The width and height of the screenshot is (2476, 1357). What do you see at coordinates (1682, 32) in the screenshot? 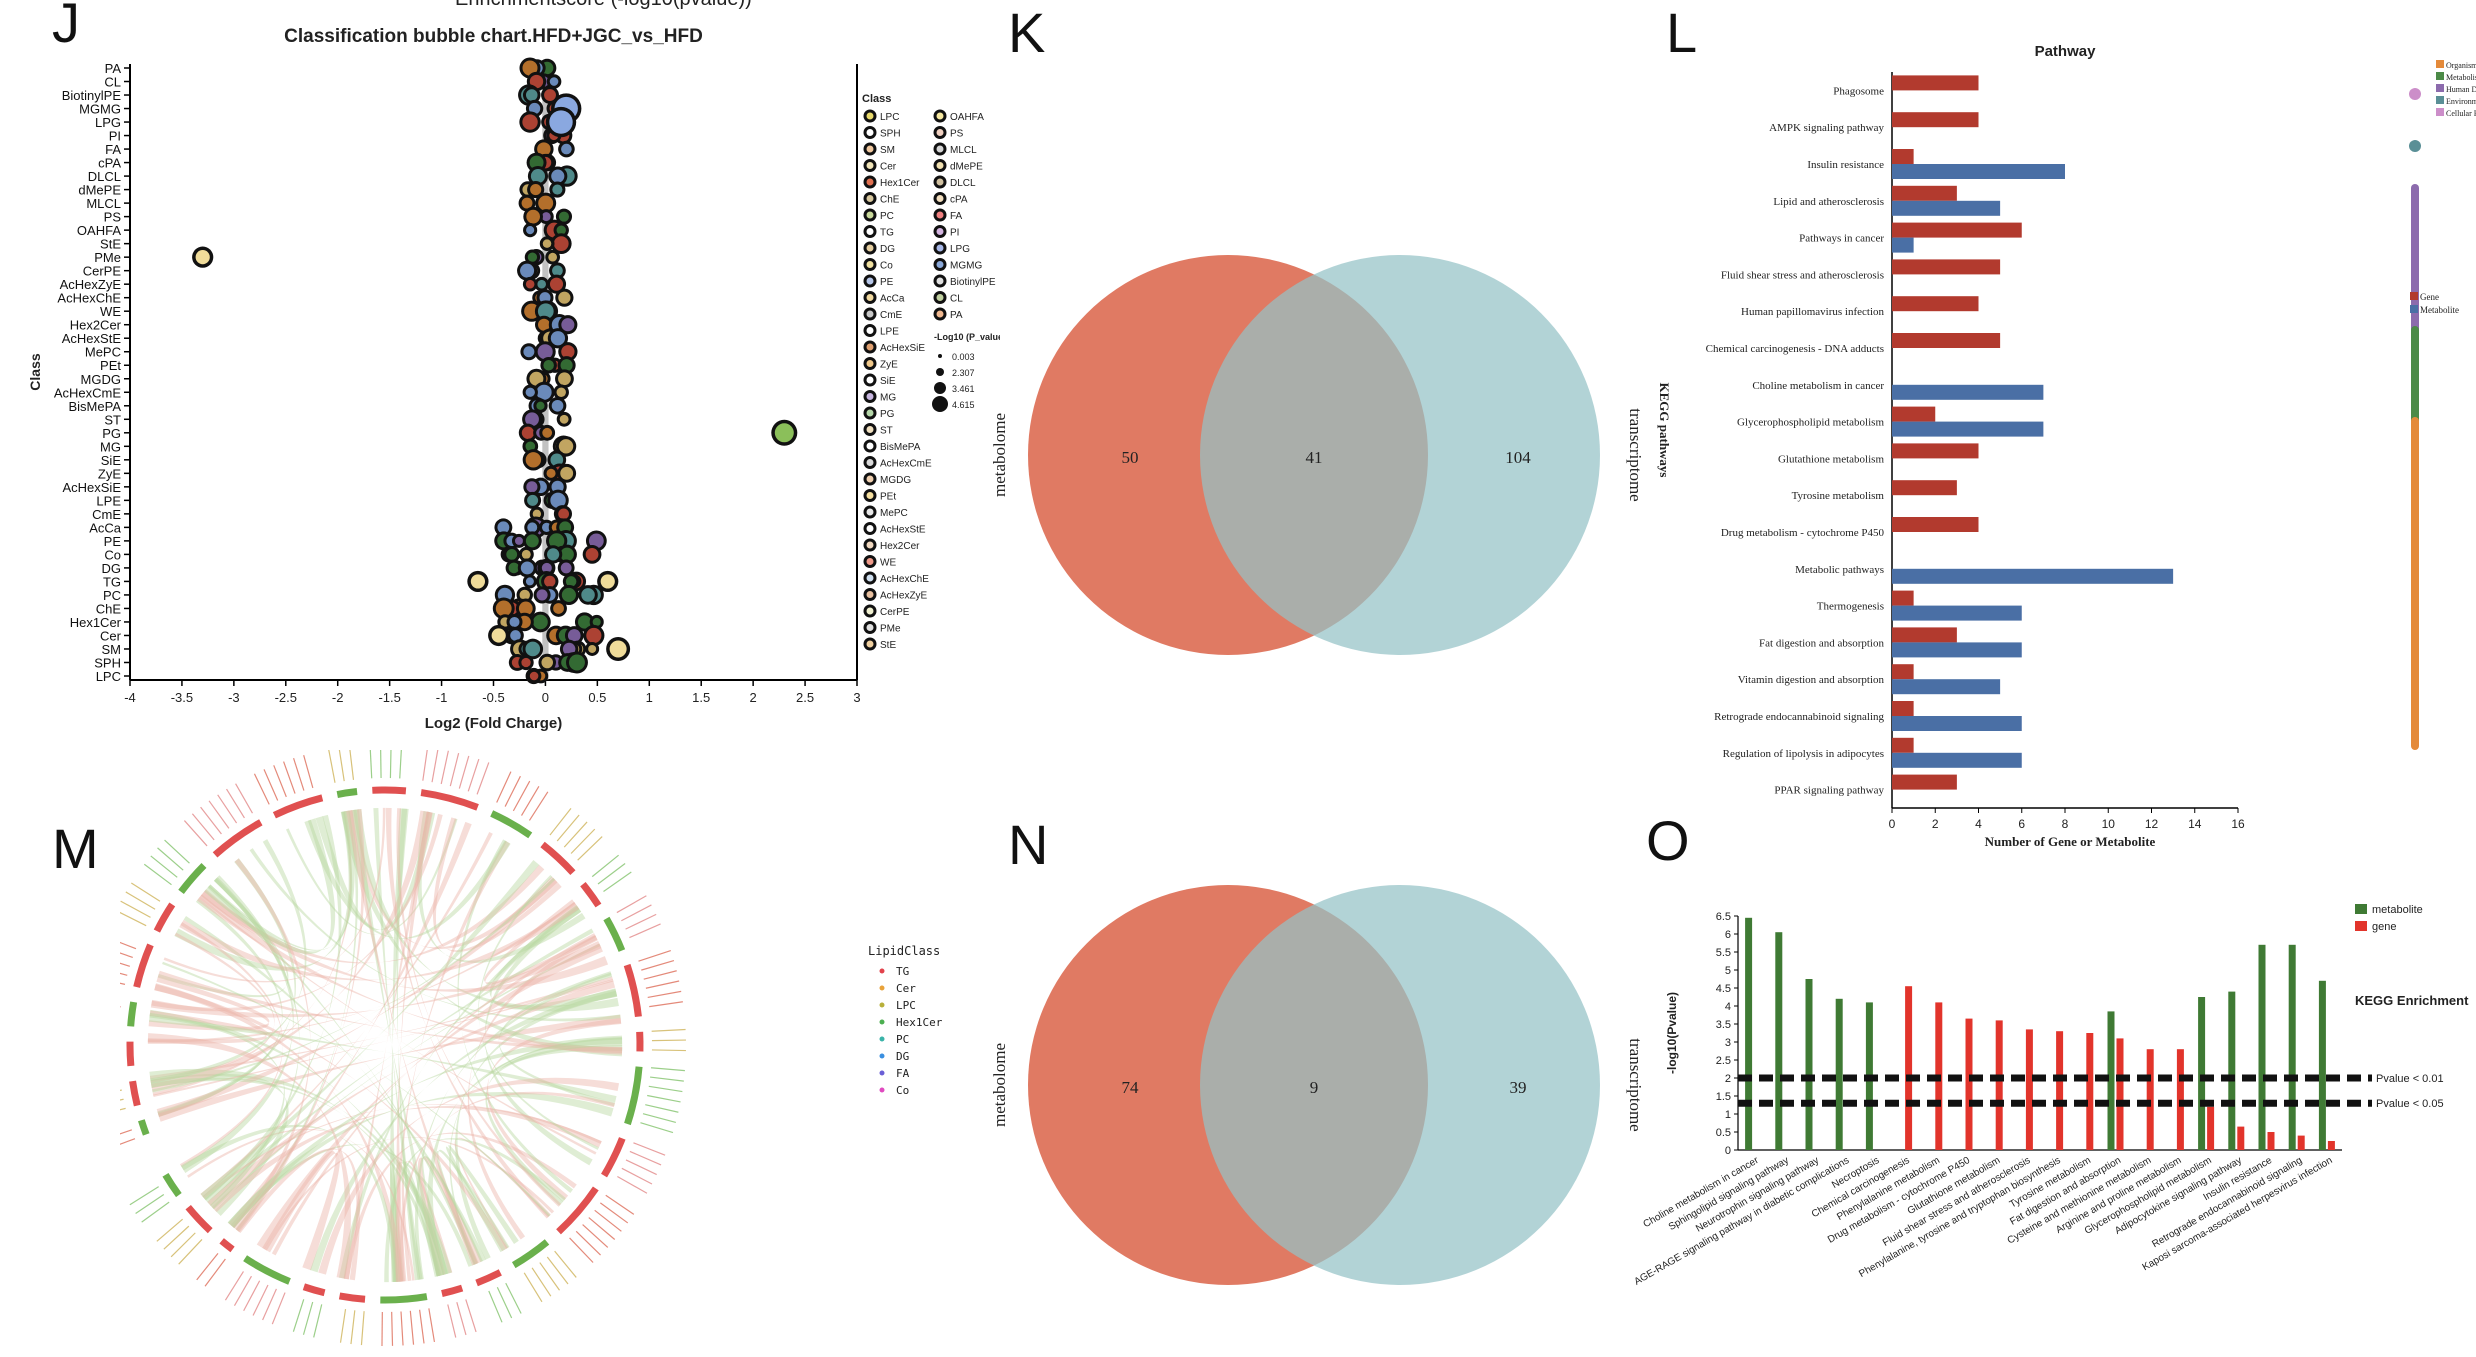
I see `panel-label-l: L` at bounding box center [1682, 32].